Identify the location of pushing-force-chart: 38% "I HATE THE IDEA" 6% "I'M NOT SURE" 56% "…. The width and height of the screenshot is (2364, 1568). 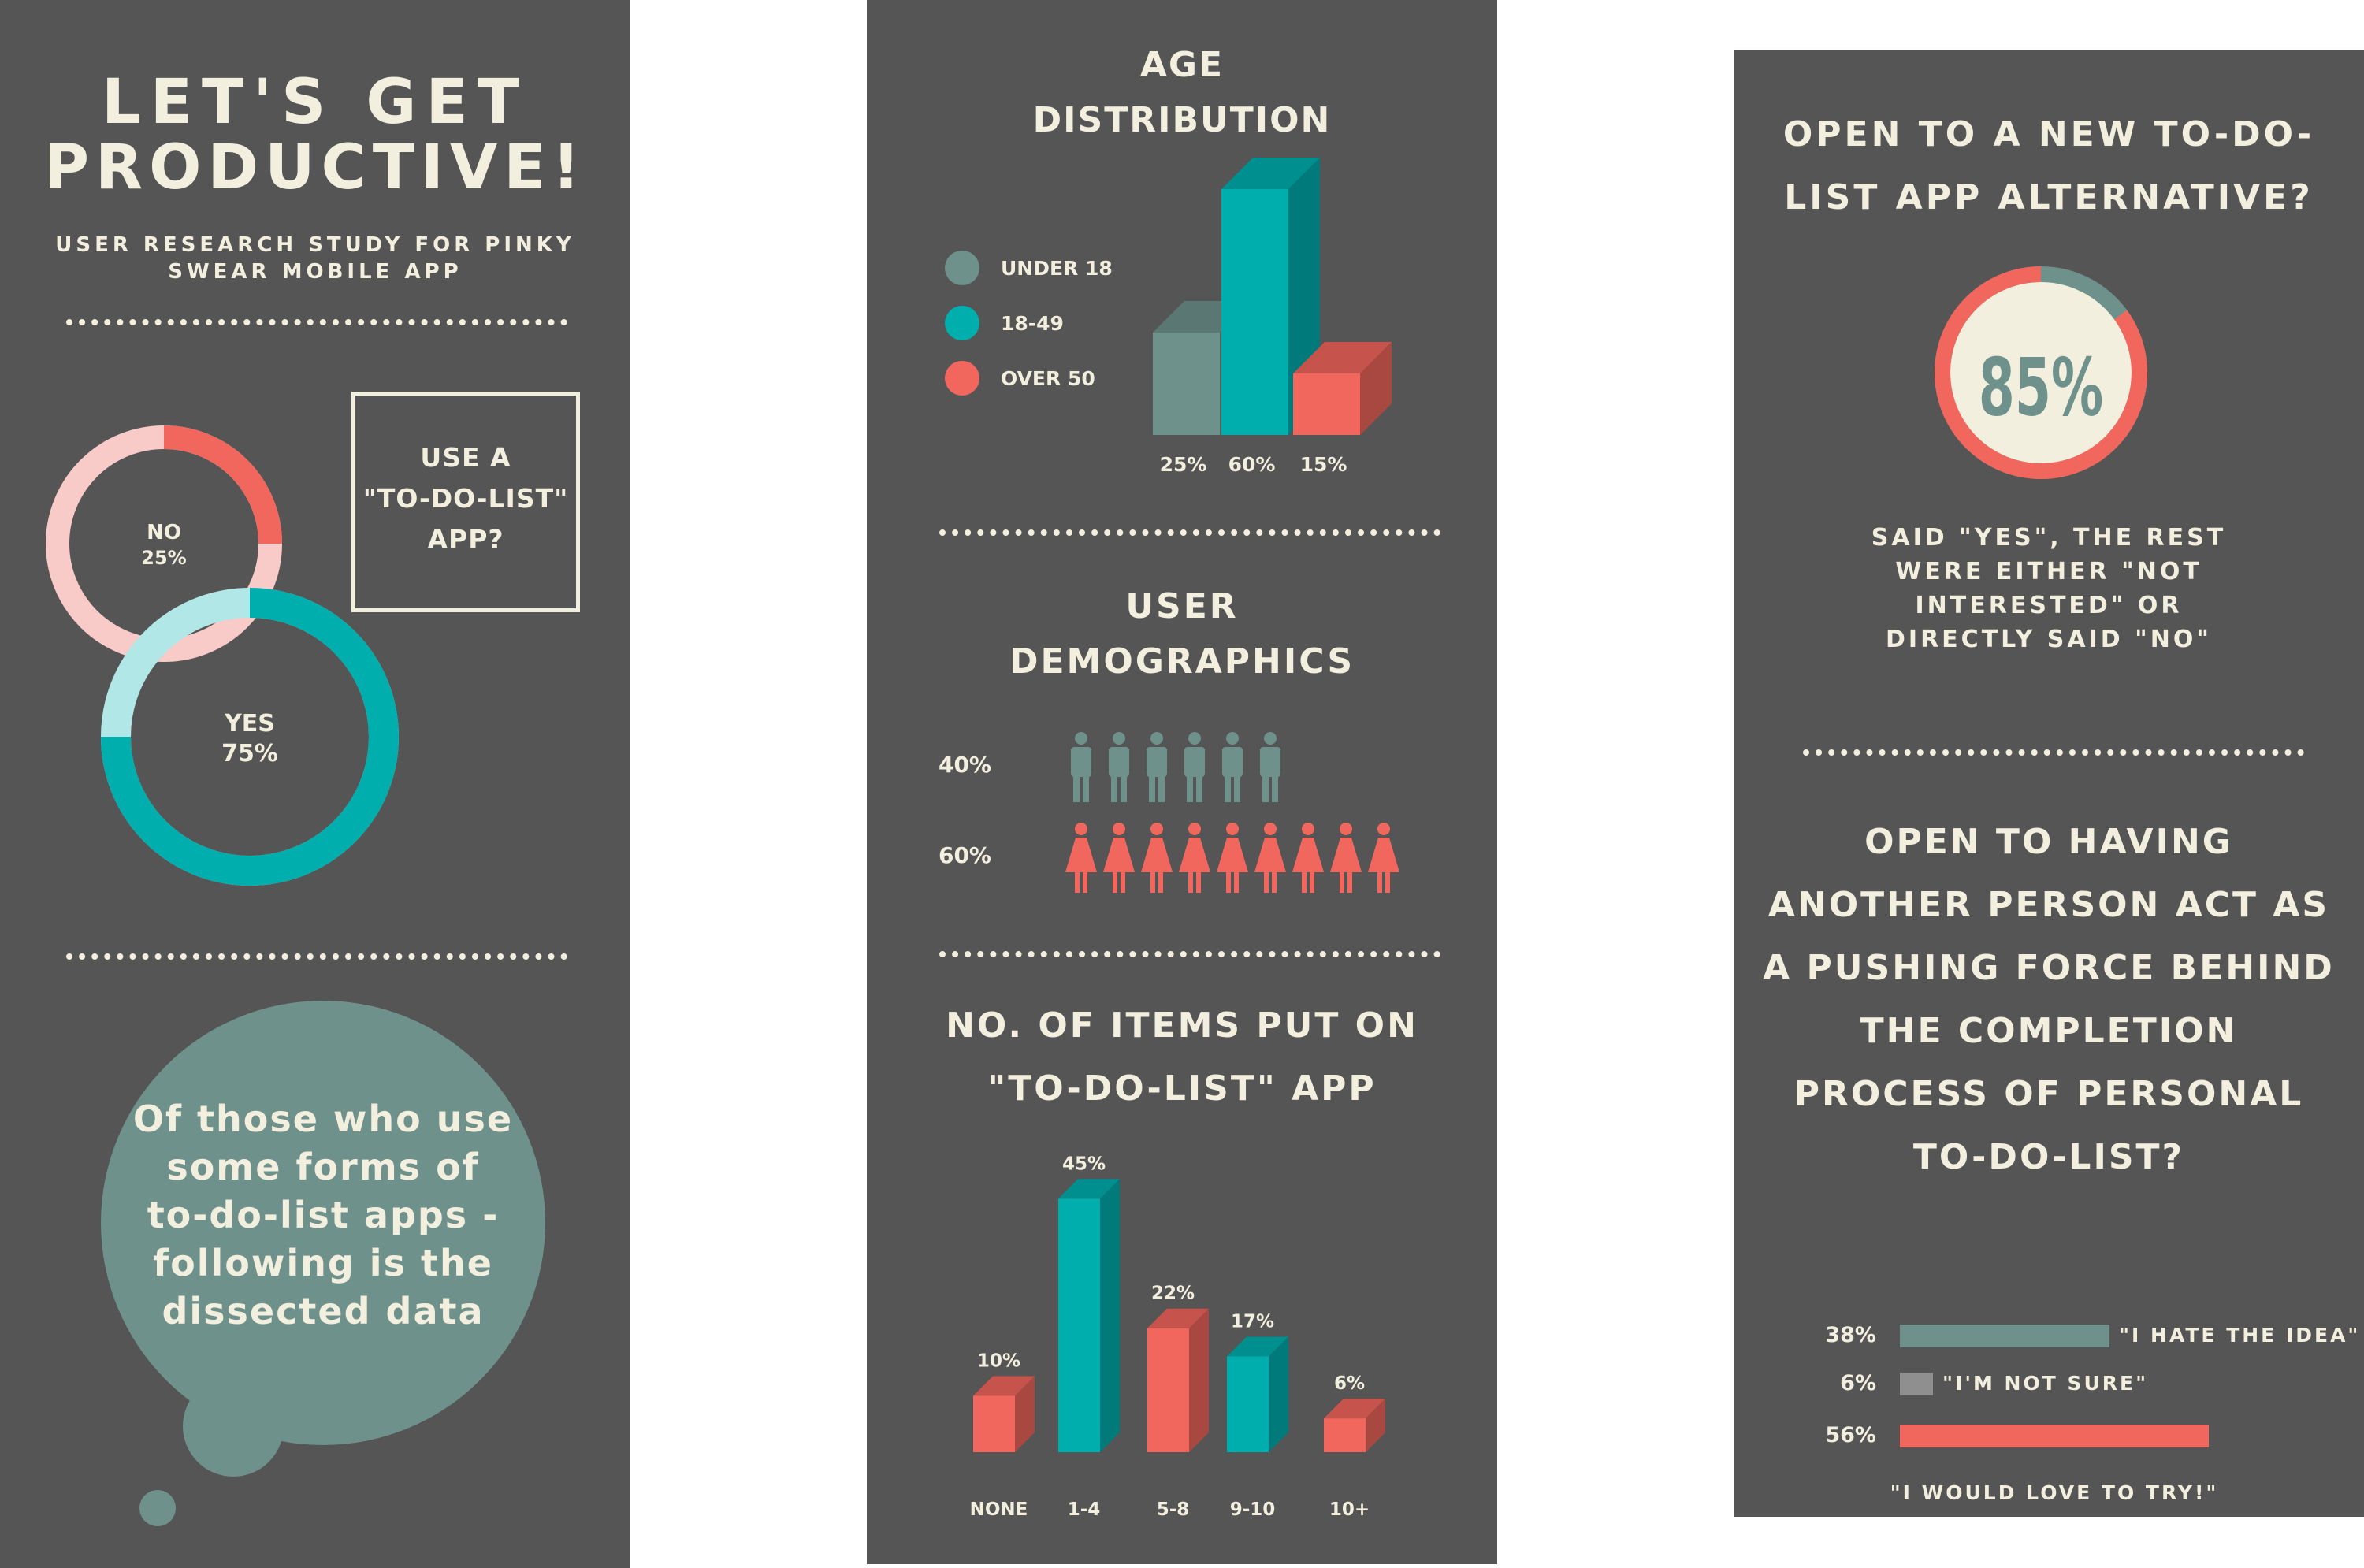
(2091, 1413).